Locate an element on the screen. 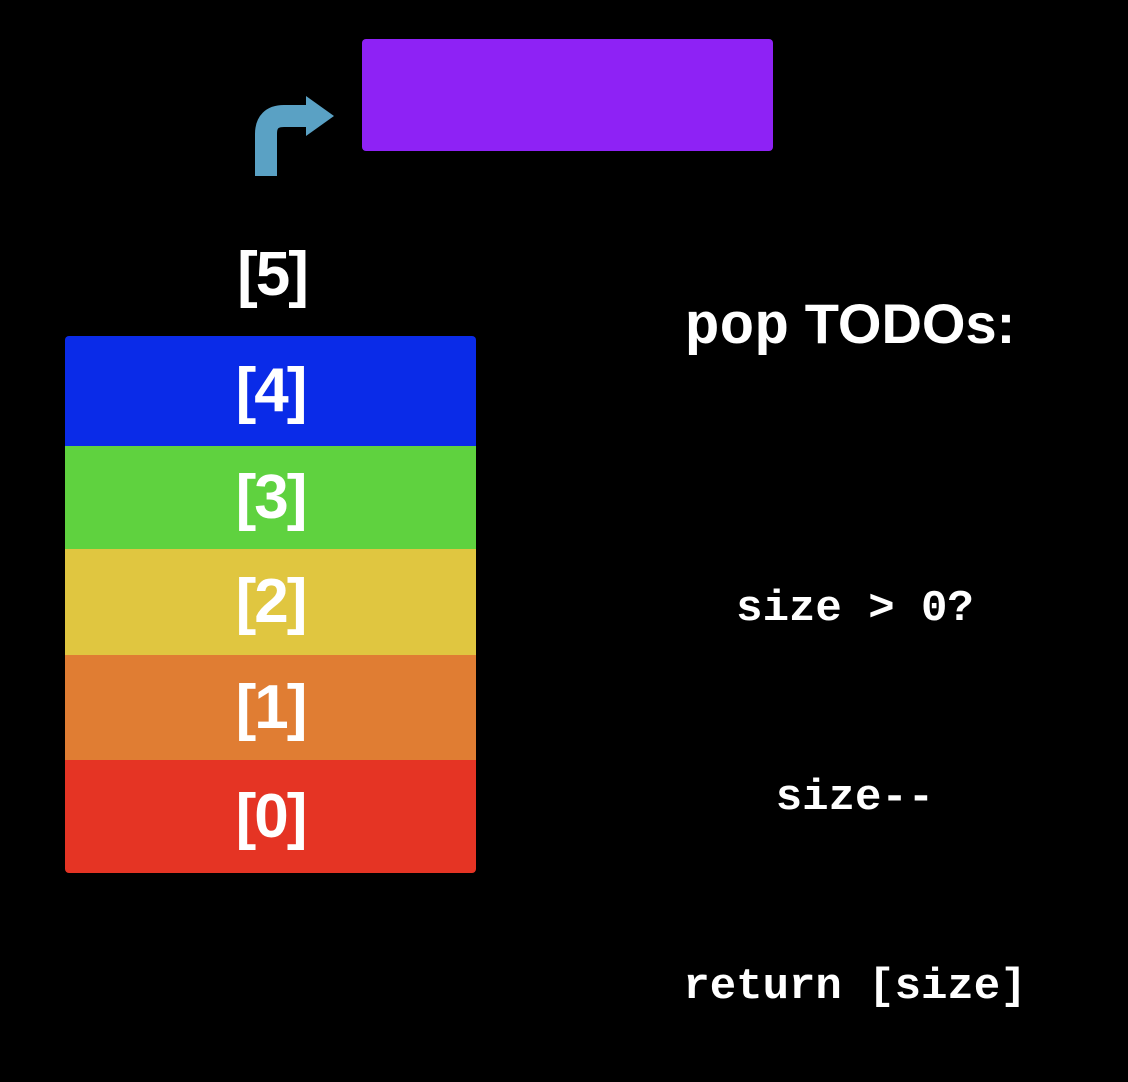 The image size is (1128, 1082). slot-index-label: [3] is located at coordinates (271, 497).